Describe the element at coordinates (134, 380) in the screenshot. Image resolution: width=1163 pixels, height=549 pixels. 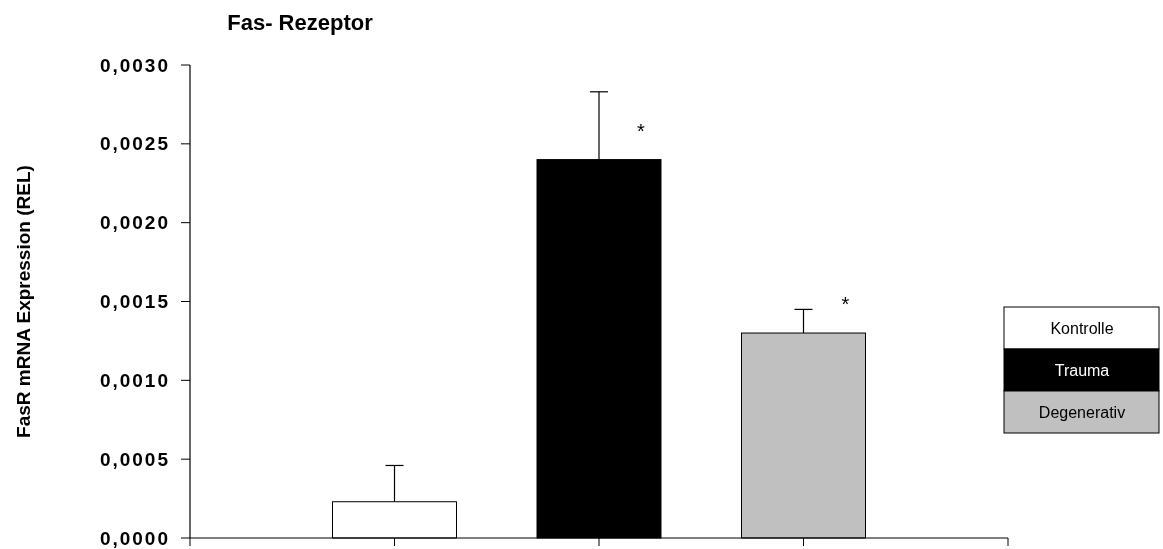
I see `y-tick-label: 0,0010` at that location.